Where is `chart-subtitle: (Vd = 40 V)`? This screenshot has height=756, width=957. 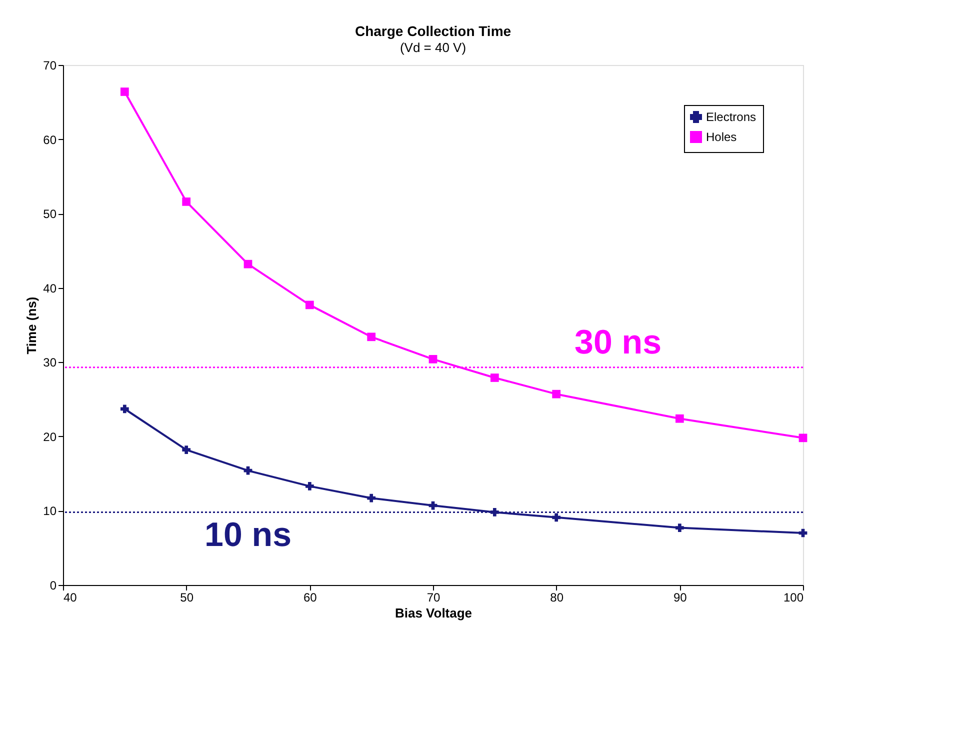
chart-subtitle: (Vd = 40 V) is located at coordinates (433, 47).